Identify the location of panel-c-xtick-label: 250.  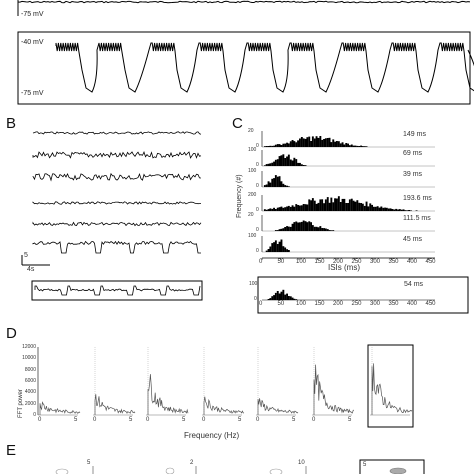
(356, 262).